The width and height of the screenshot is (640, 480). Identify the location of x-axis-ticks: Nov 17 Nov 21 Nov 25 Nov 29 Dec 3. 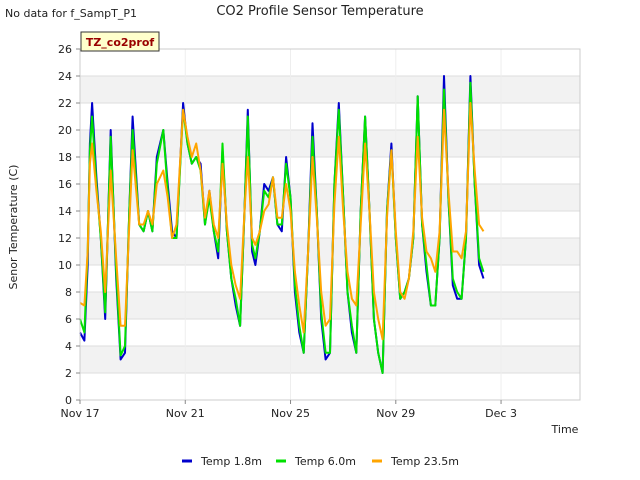
(289, 410).